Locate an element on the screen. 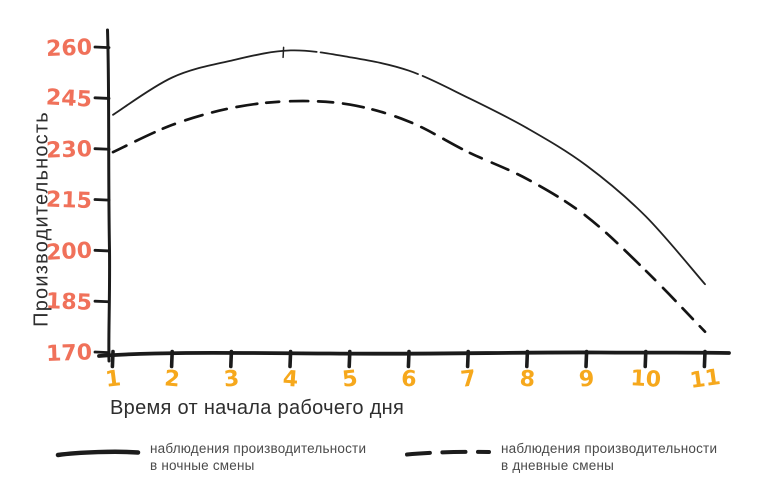 Image resolution: width=768 pixels, height=495 pixels. y-tick-label: 200 is located at coordinates (69, 251).